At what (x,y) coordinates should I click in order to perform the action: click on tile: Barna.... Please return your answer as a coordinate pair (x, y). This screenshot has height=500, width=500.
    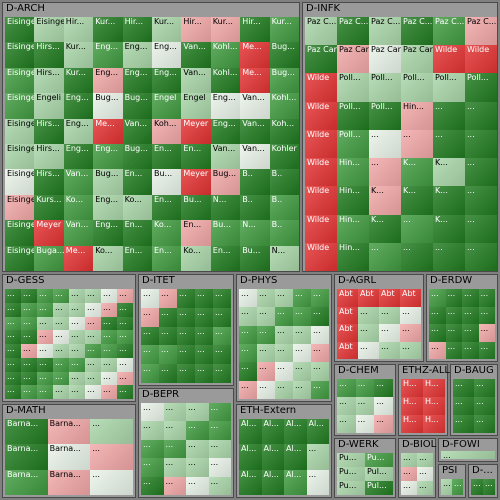
    Looking at the image, I should click on (27, 482).